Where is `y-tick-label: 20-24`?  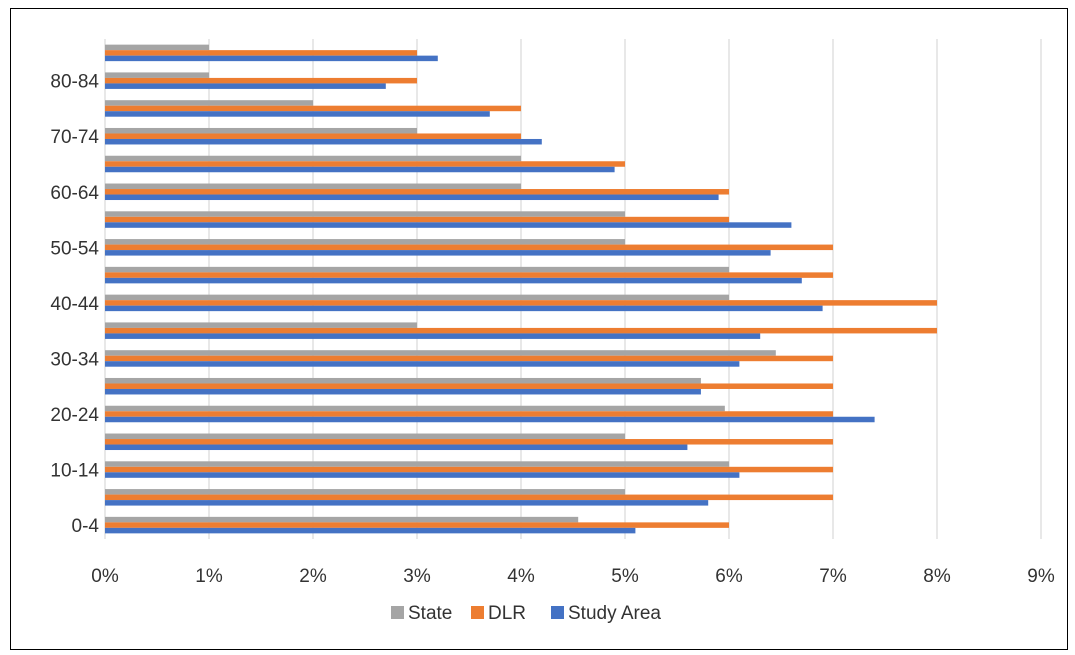
y-tick-label: 20-24 is located at coordinates (74, 415).